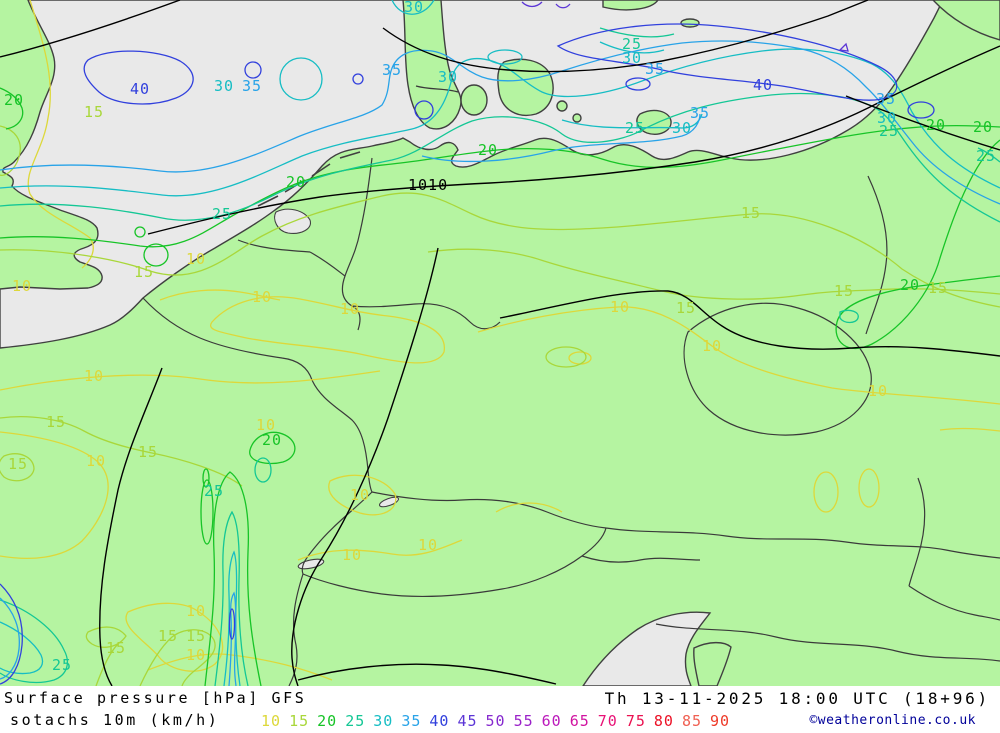  Describe the element at coordinates (720, 721) in the screenshot. I see `legend-value-90: 90` at that location.